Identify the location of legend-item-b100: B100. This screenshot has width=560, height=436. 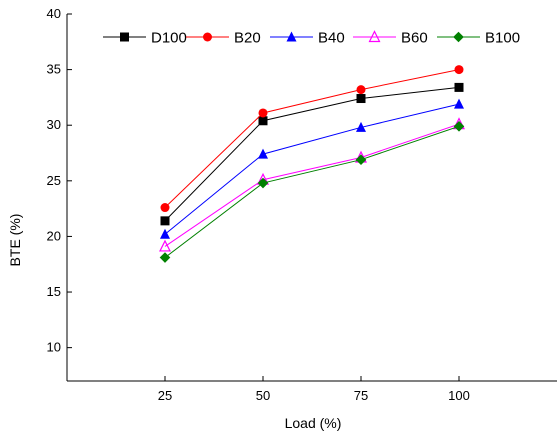
(478, 38).